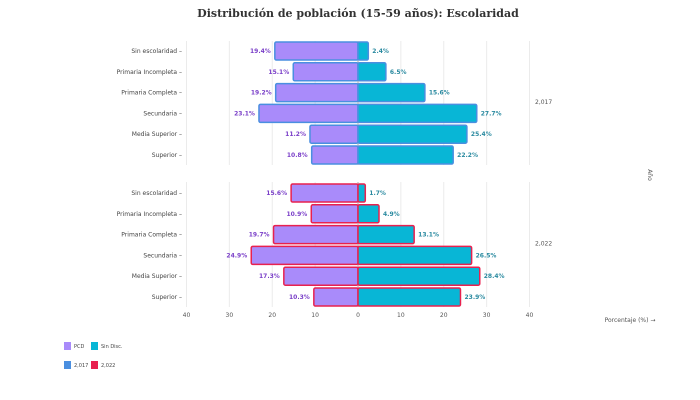 The width and height of the screenshot is (700, 400). What do you see at coordinates (543, 244) in the screenshot?
I see `facet-label: 2,022` at bounding box center [543, 244].